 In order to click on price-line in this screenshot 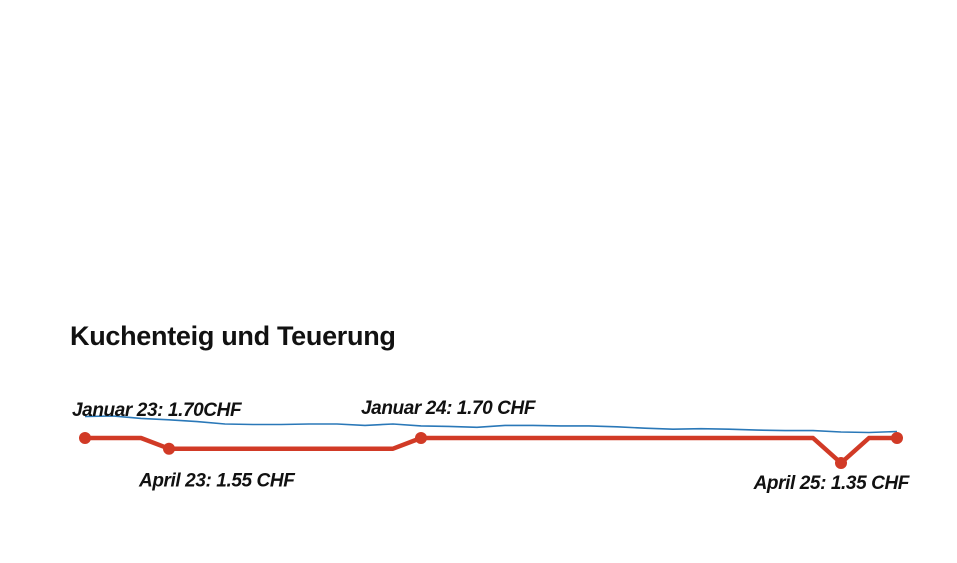, I will do `click(491, 450)`.